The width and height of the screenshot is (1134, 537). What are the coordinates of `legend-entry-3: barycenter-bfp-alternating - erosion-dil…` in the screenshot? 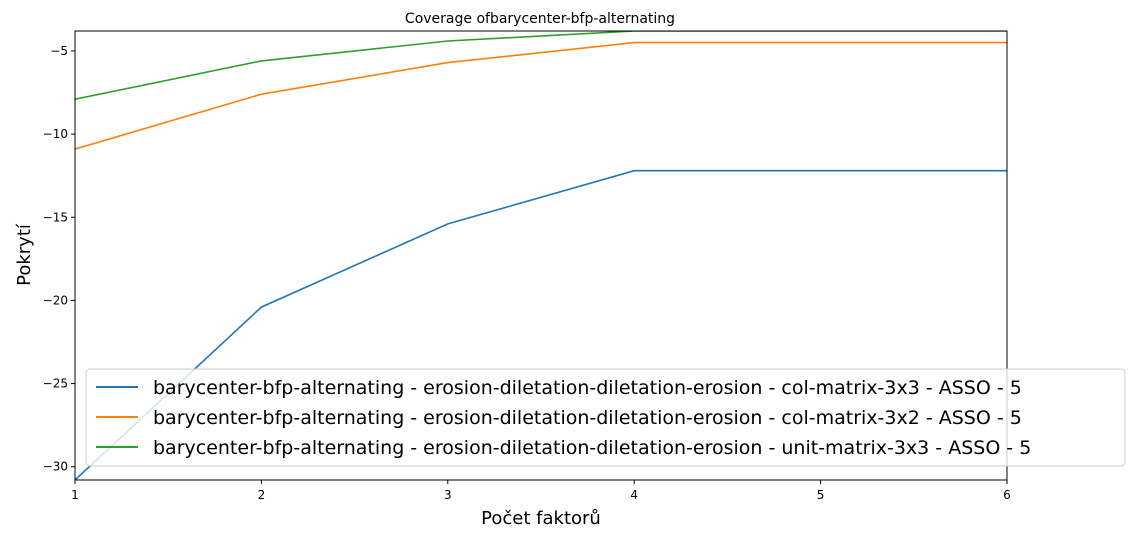 It's located at (592, 448).